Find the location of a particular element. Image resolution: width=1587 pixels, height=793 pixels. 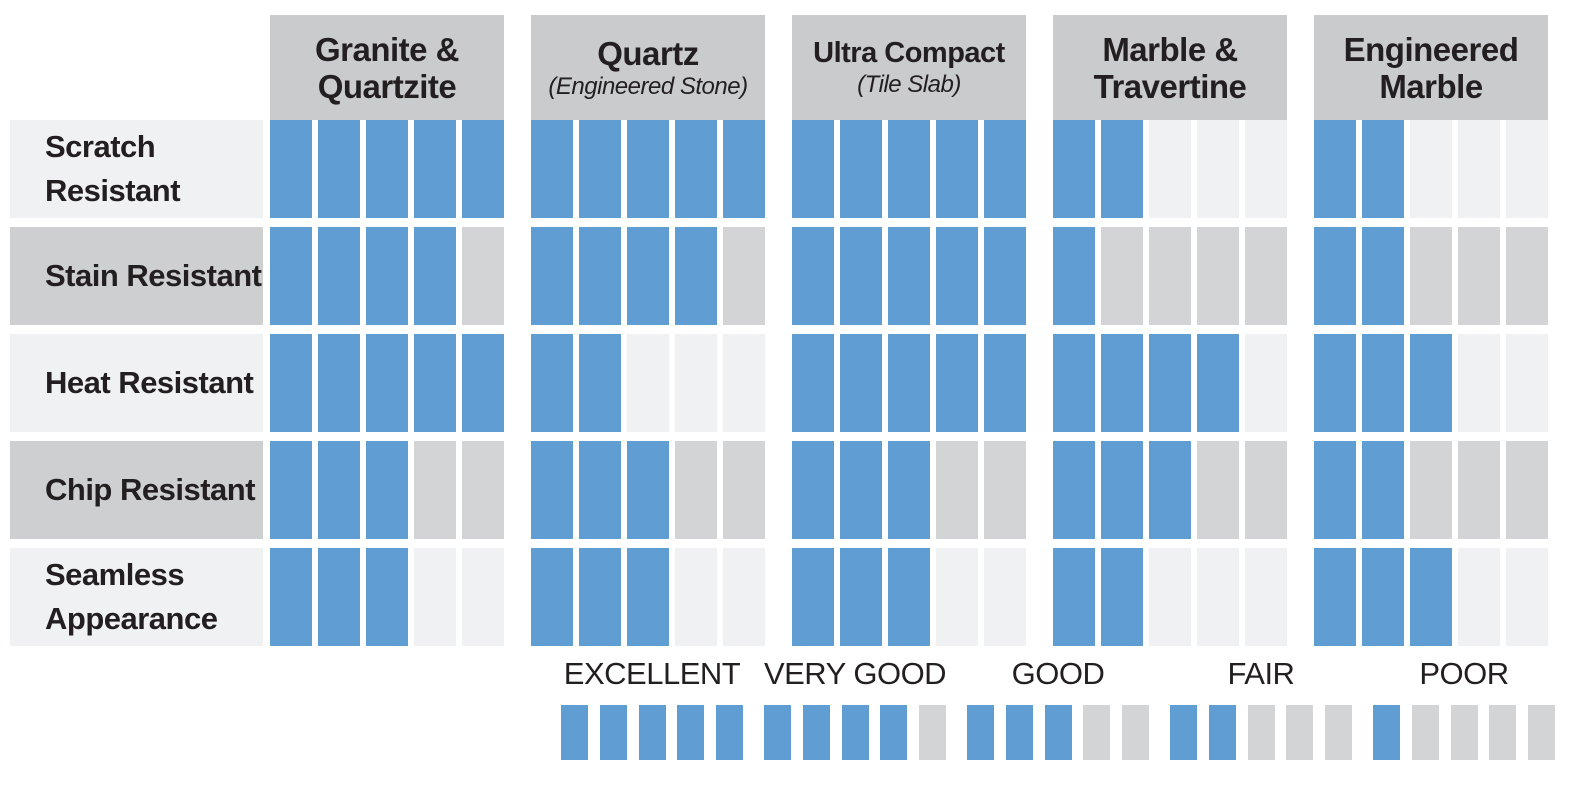

legend-item: FAIR is located at coordinates (1261, 706).